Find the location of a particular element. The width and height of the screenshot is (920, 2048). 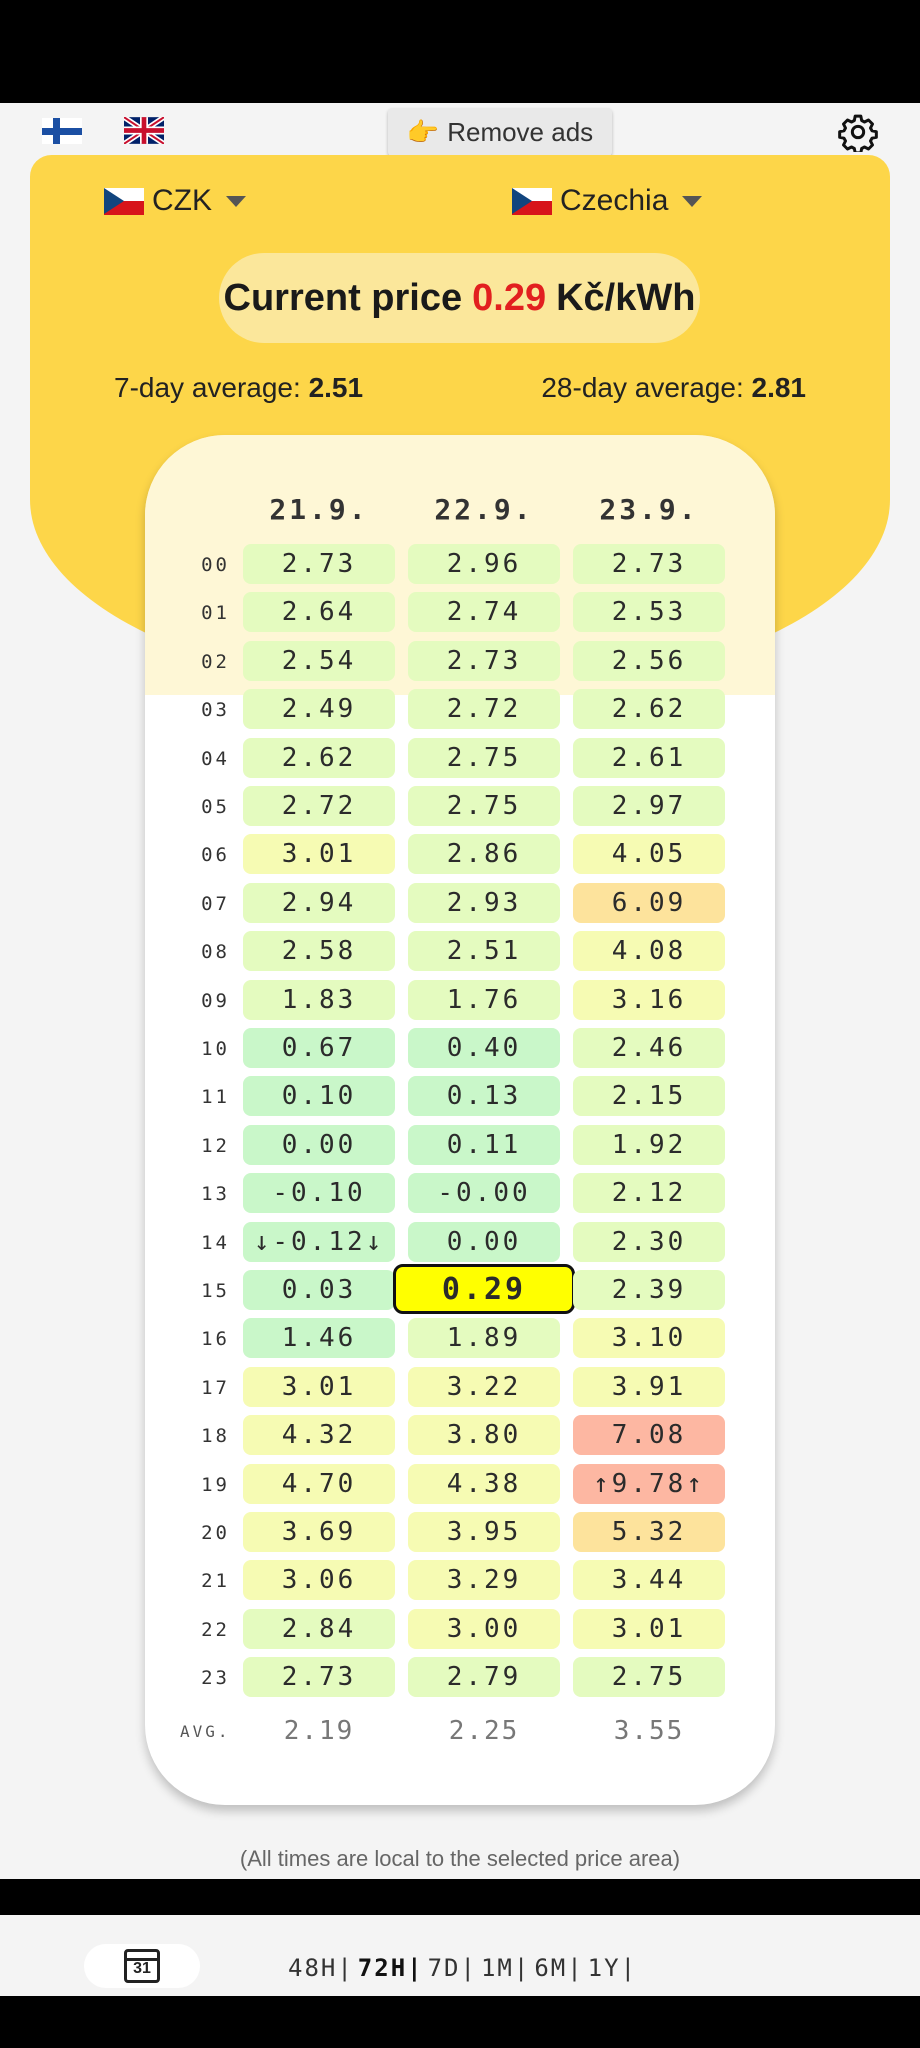

navigation-divider-bar is located at coordinates (460, 1897).